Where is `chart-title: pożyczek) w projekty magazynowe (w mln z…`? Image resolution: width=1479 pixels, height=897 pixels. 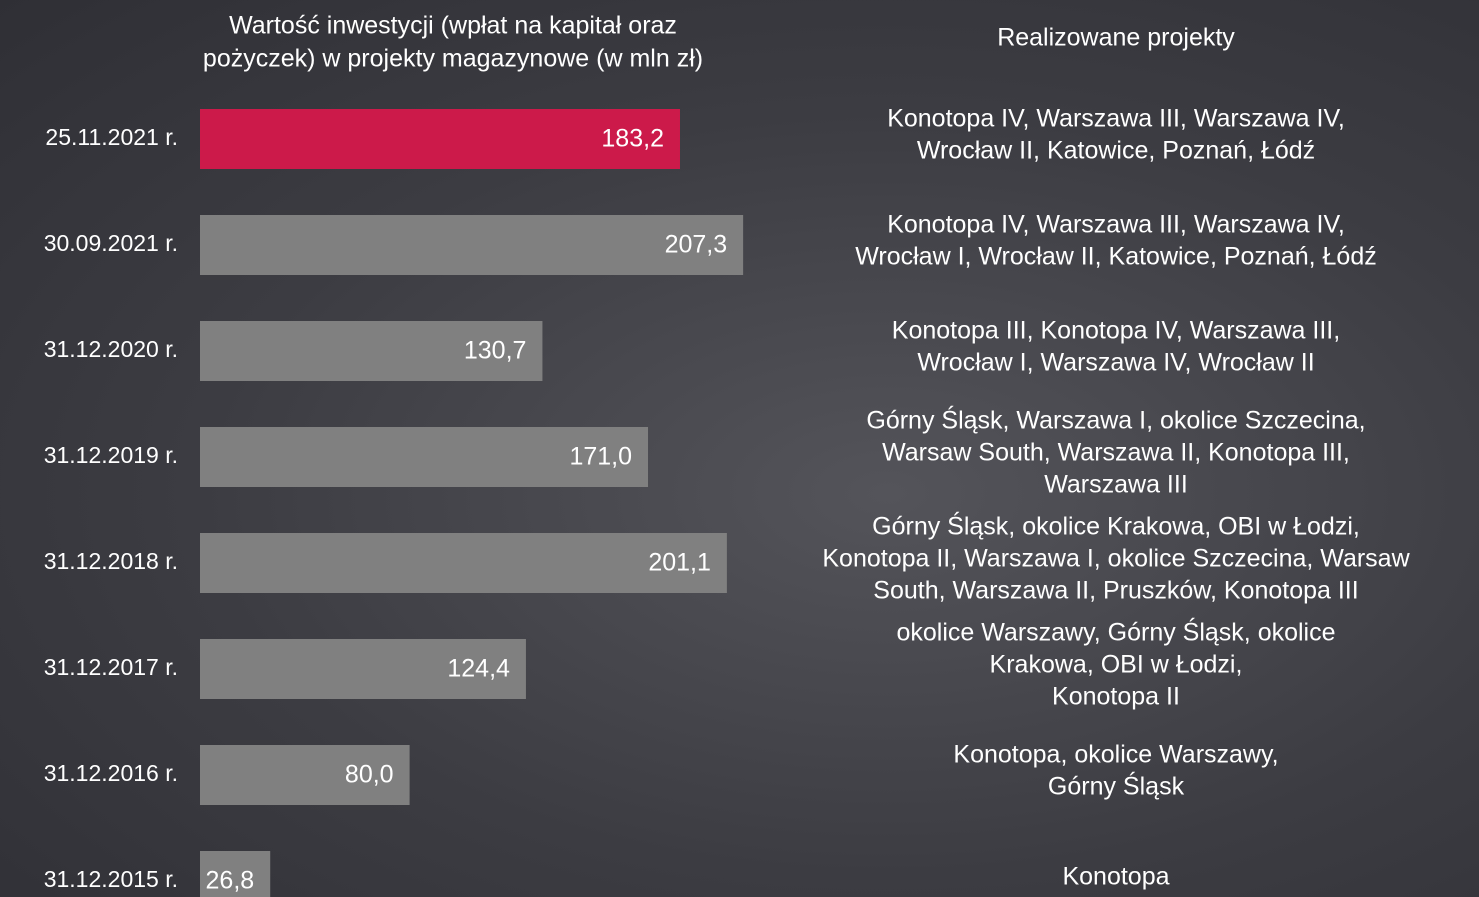
chart-title: pożyczek) w projekty magazynowe (w mln z… is located at coordinates (453, 59).